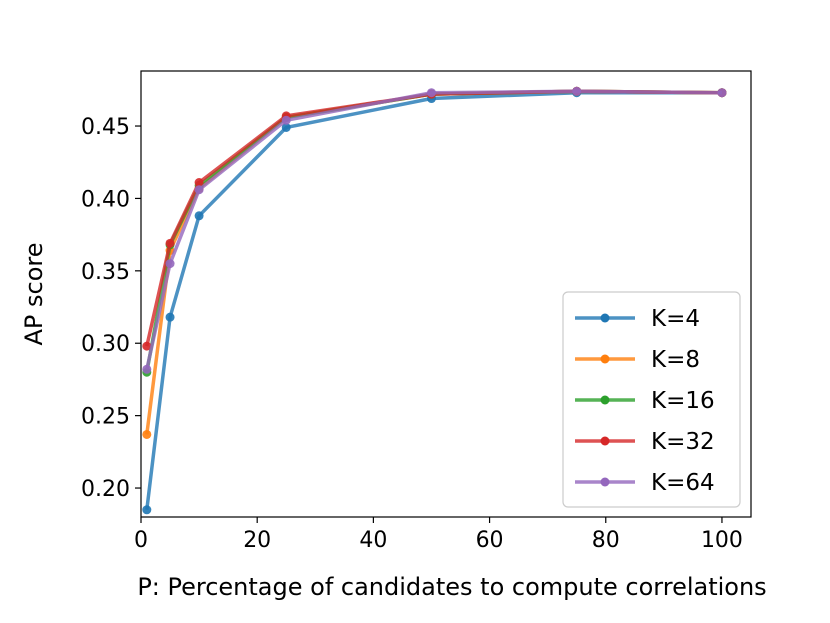  Describe the element at coordinates (105, 199) in the screenshot. I see `y-tick-label: 0.40` at that location.